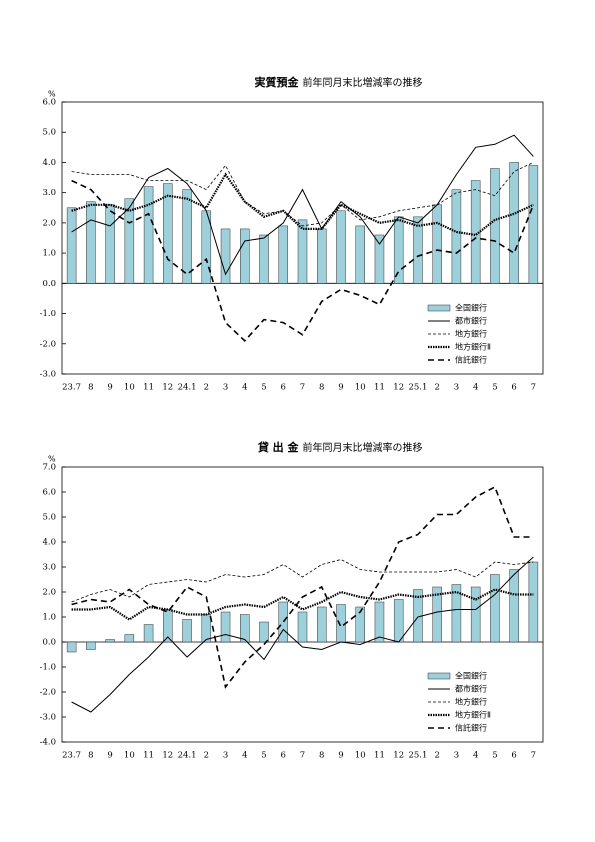 This screenshot has height=842, width=595. Describe the element at coordinates (278, 447) in the screenshot. I see `chart-title: 貸 出 金` at that location.